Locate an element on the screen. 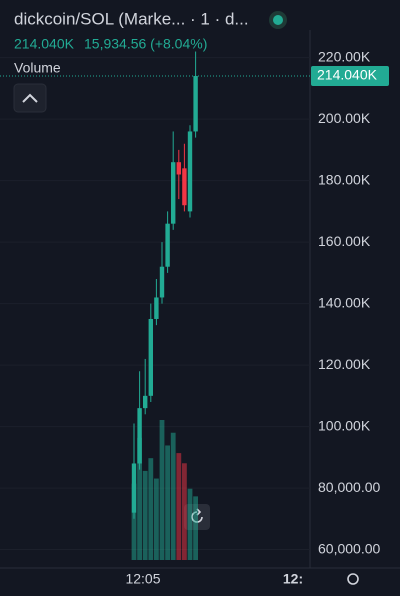 Image resolution: width=400 pixels, height=596 pixels. x-tick-label: 12:05 is located at coordinates (142, 579).